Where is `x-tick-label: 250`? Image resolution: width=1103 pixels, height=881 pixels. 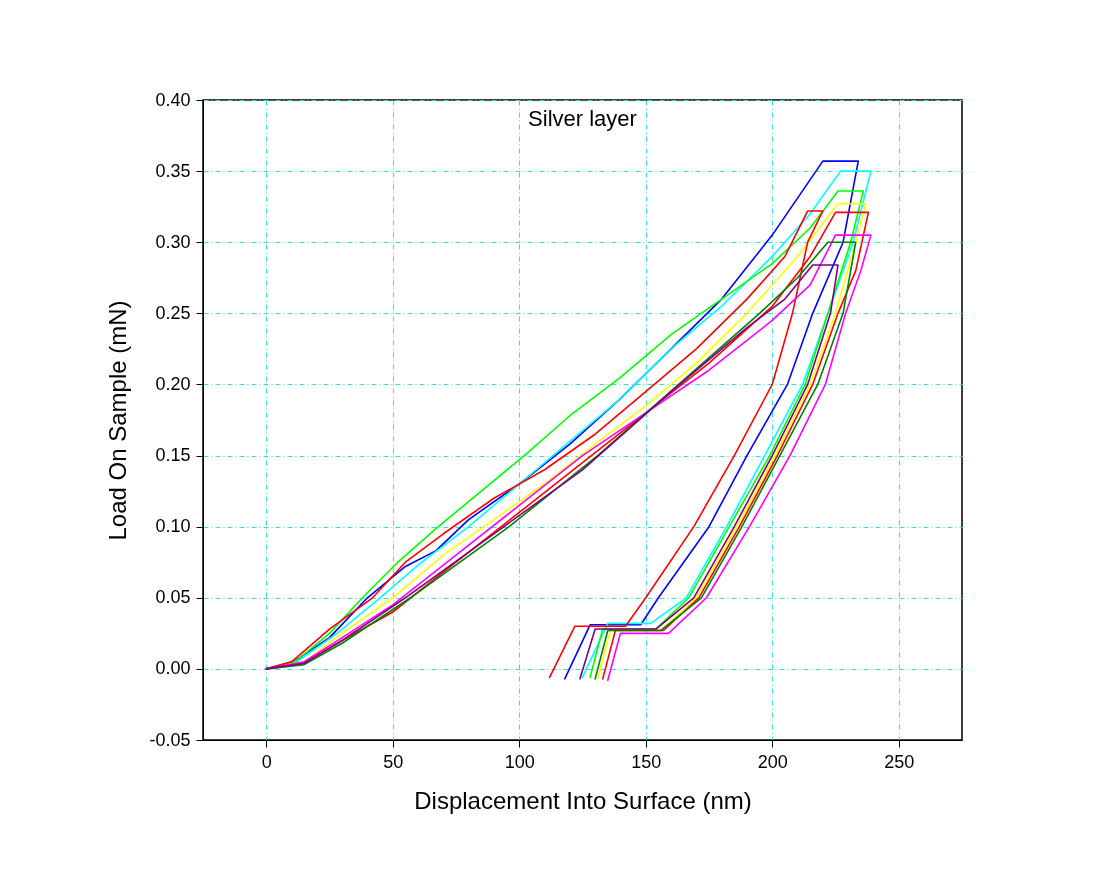
x-tick-label: 250 is located at coordinates (899, 761).